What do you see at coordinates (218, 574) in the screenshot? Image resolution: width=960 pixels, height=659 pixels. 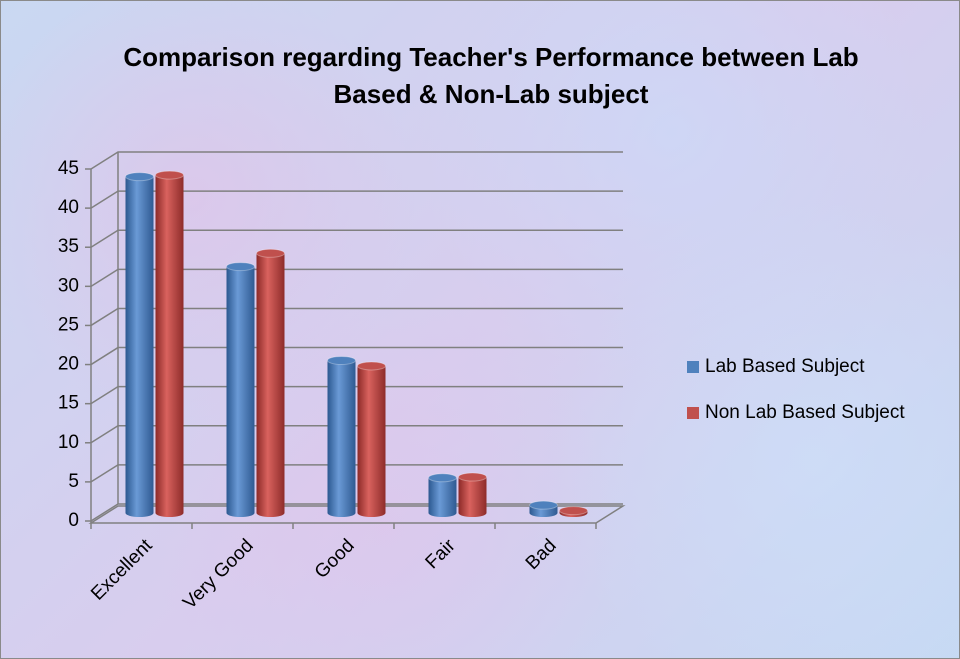 I see `x-tick-label: Very Good` at bounding box center [218, 574].